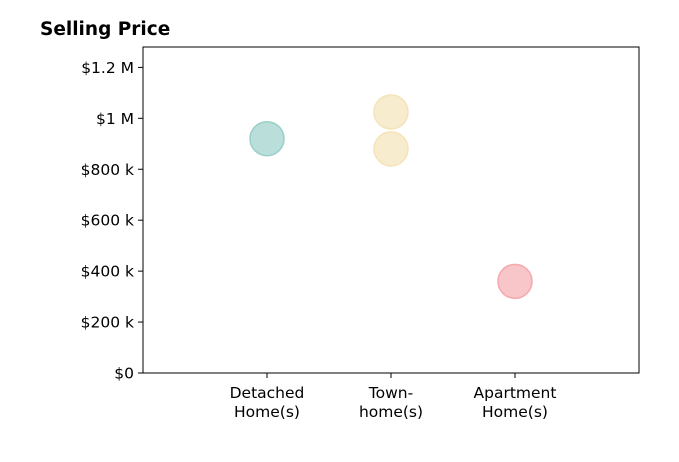  Describe the element at coordinates (107, 68) in the screenshot. I see `y-tick-label-6: $1.2 M` at that location.